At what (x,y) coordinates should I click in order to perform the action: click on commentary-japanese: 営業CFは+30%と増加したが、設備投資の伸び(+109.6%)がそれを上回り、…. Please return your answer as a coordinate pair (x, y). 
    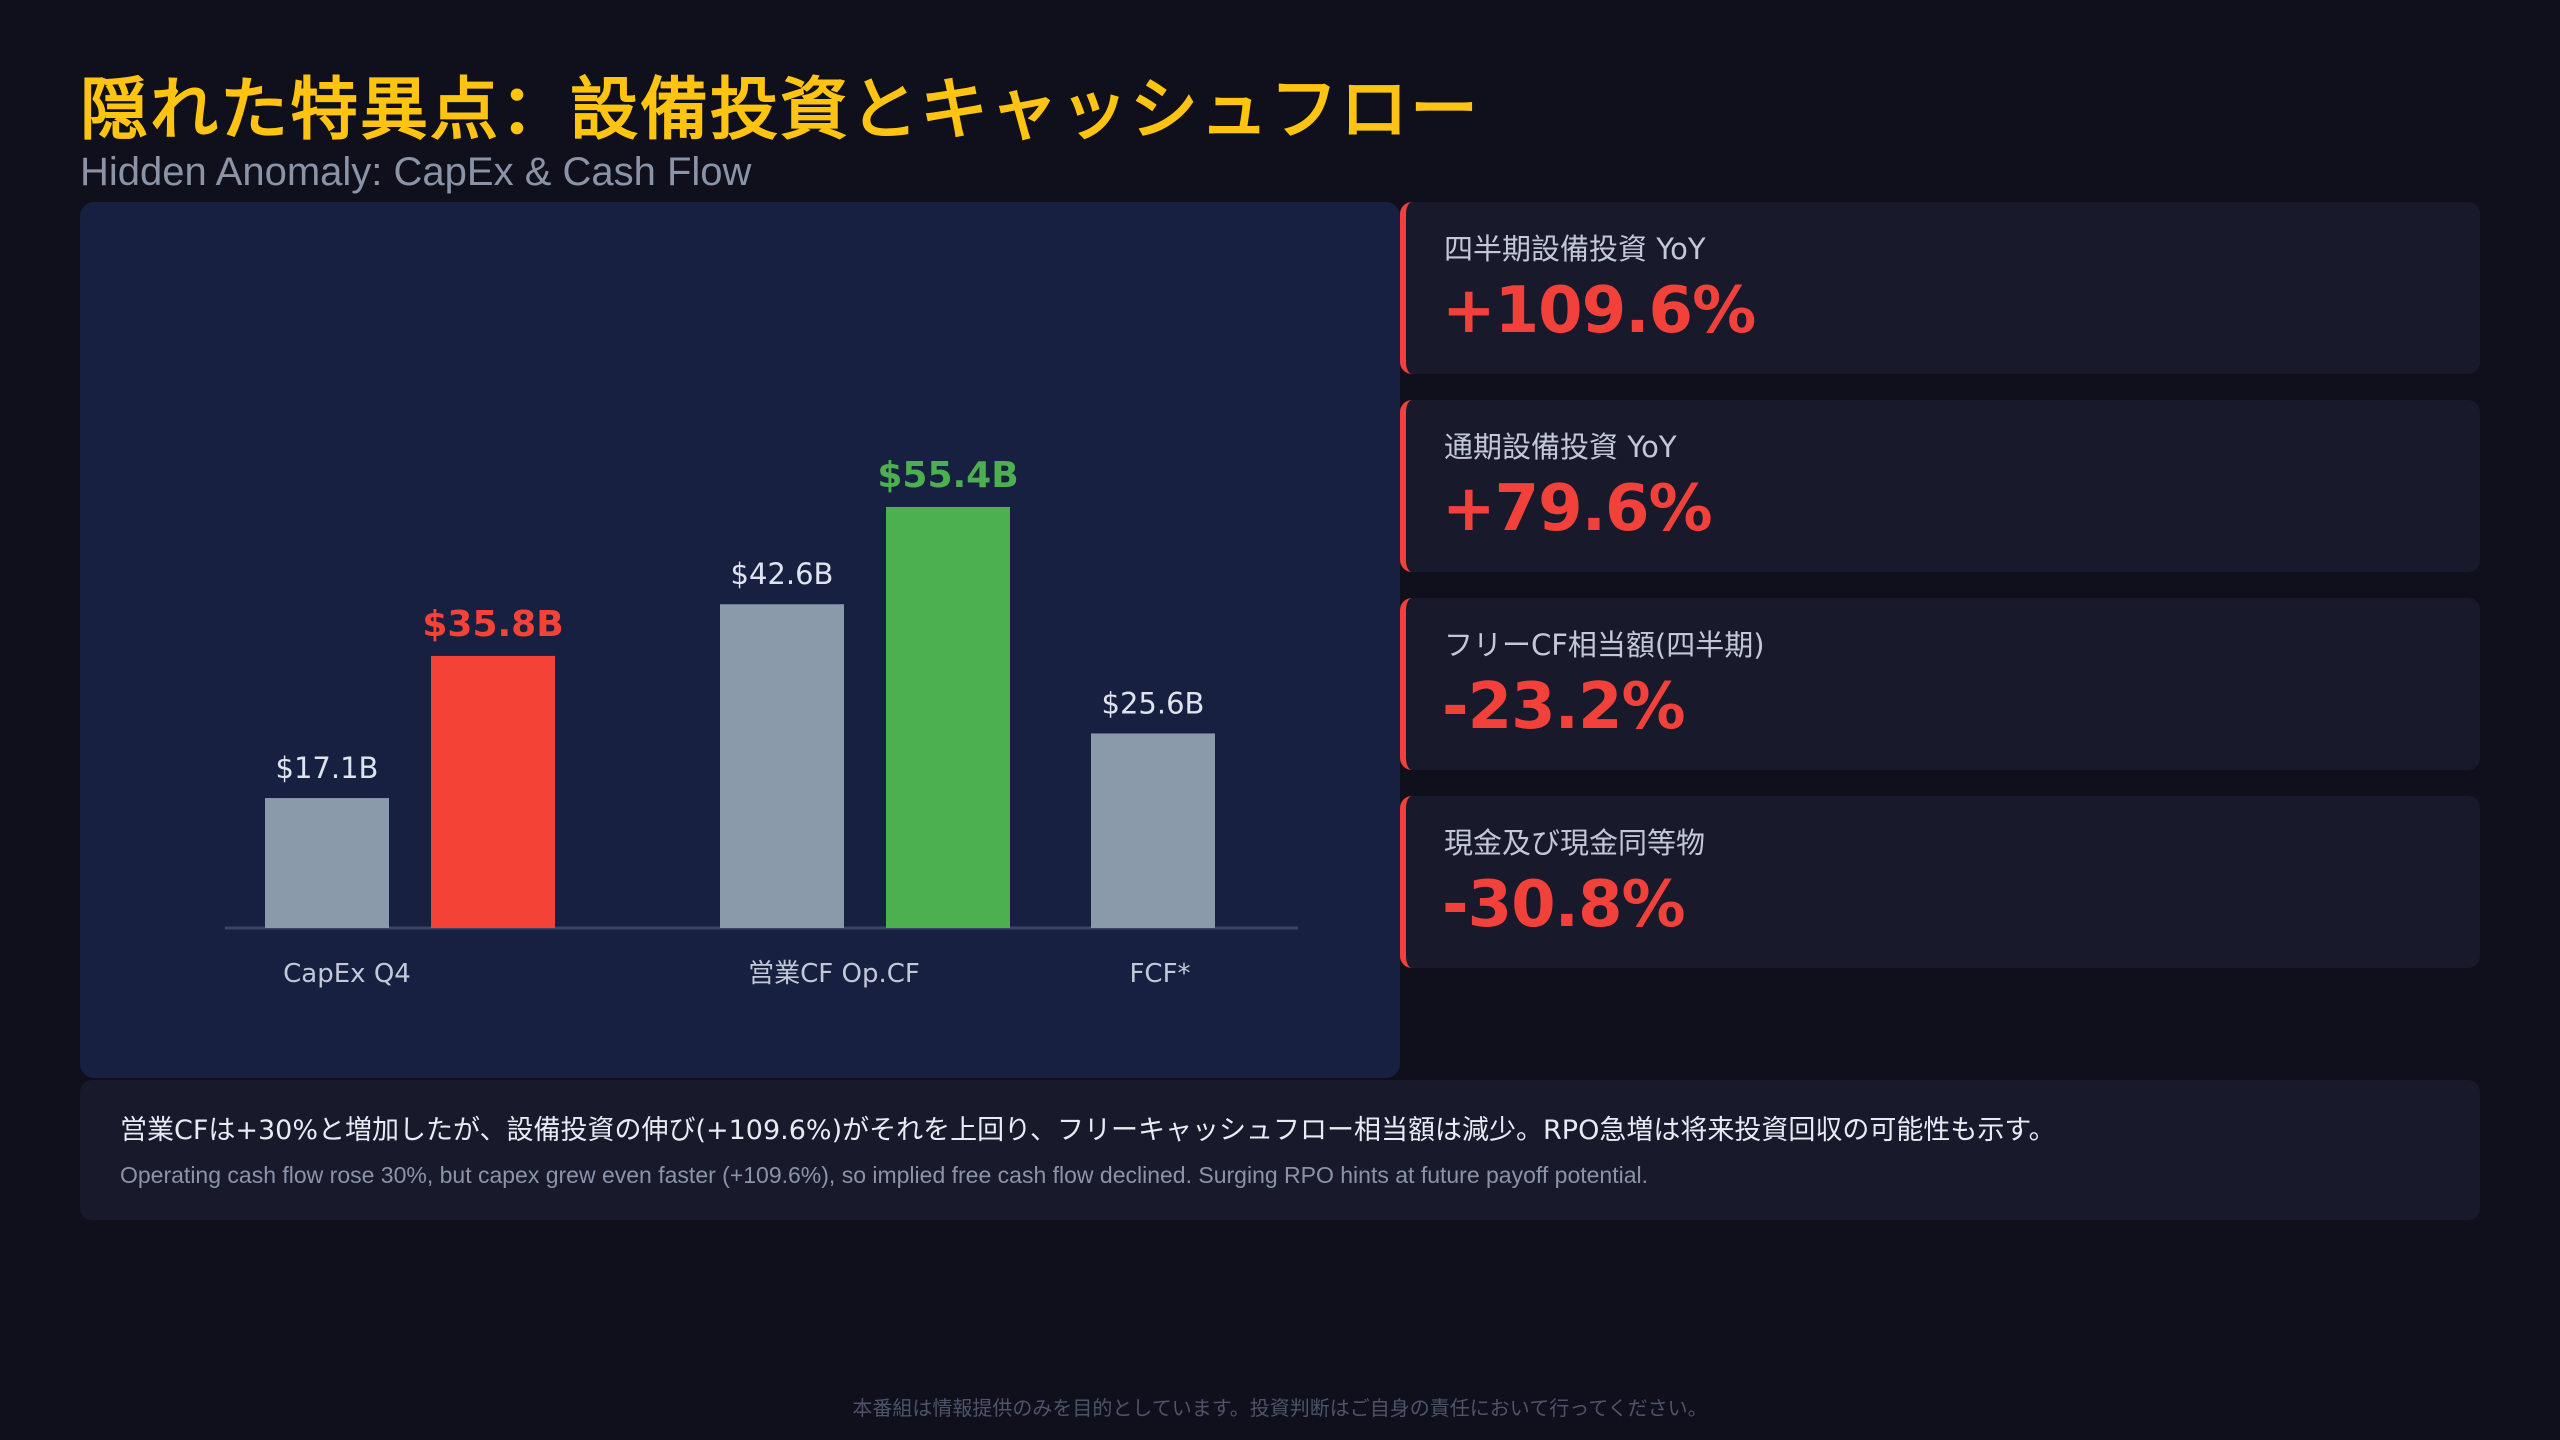
    Looking at the image, I should click on (1088, 1130).